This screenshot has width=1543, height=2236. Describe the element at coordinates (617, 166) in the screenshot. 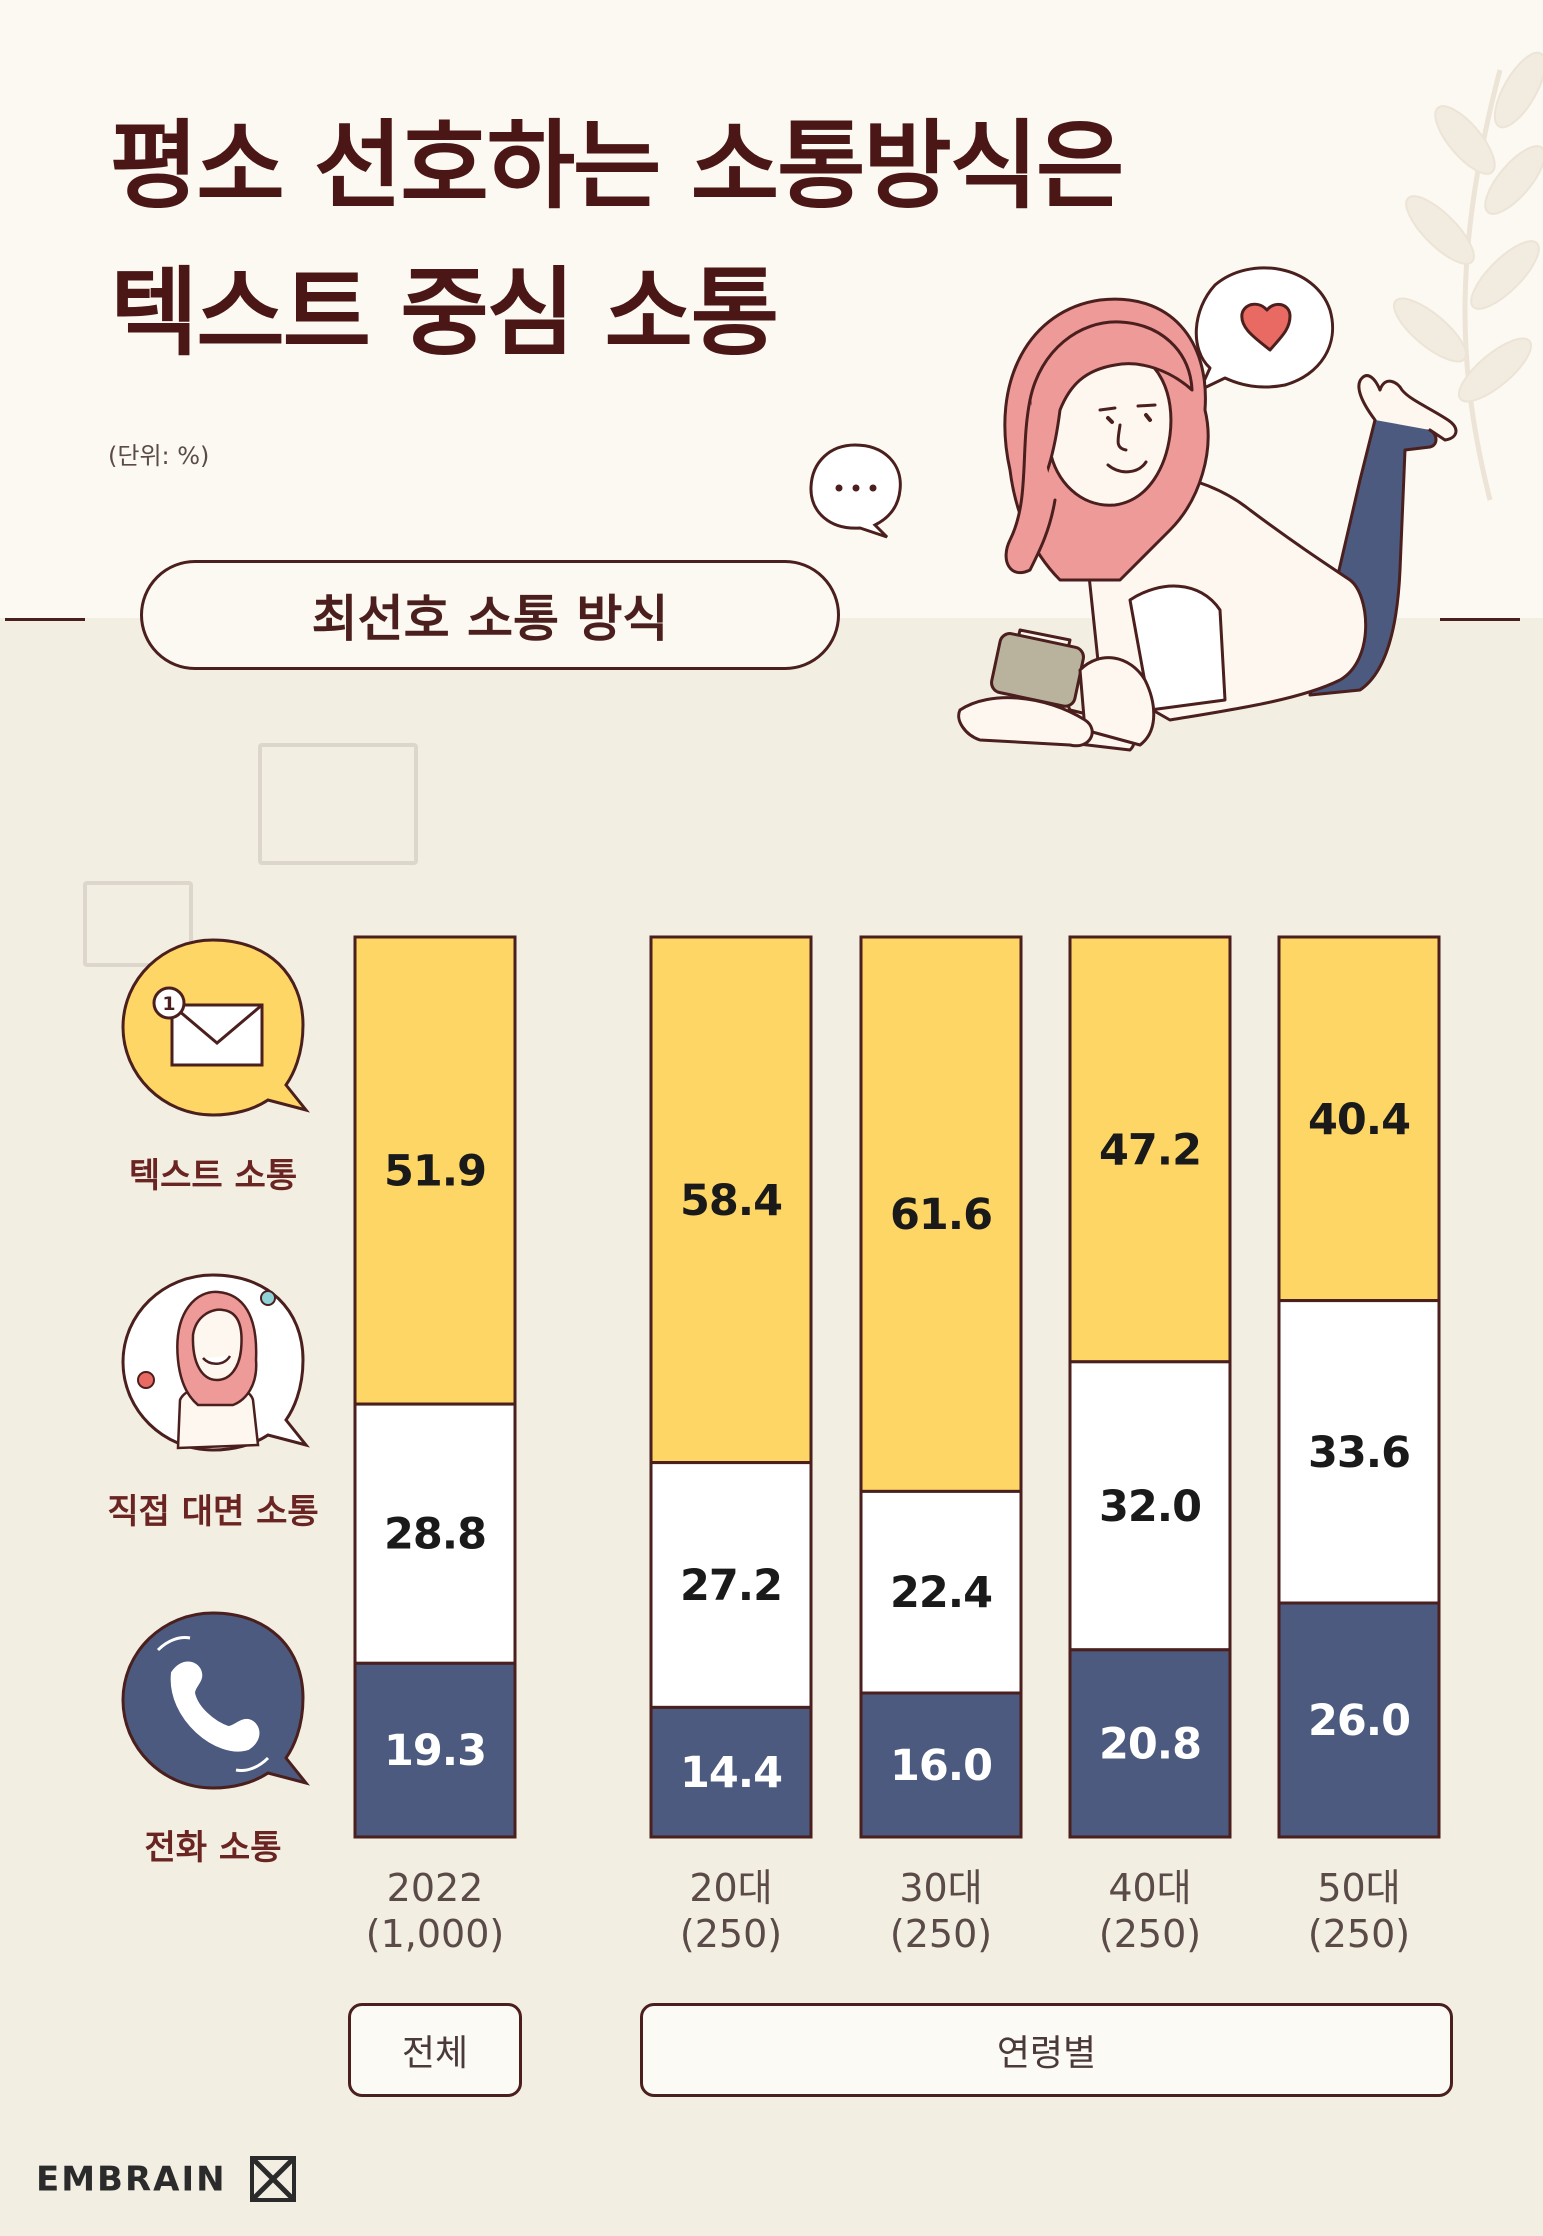

I see `headline-line-1: 평소 선호하는 소통방식은` at that location.